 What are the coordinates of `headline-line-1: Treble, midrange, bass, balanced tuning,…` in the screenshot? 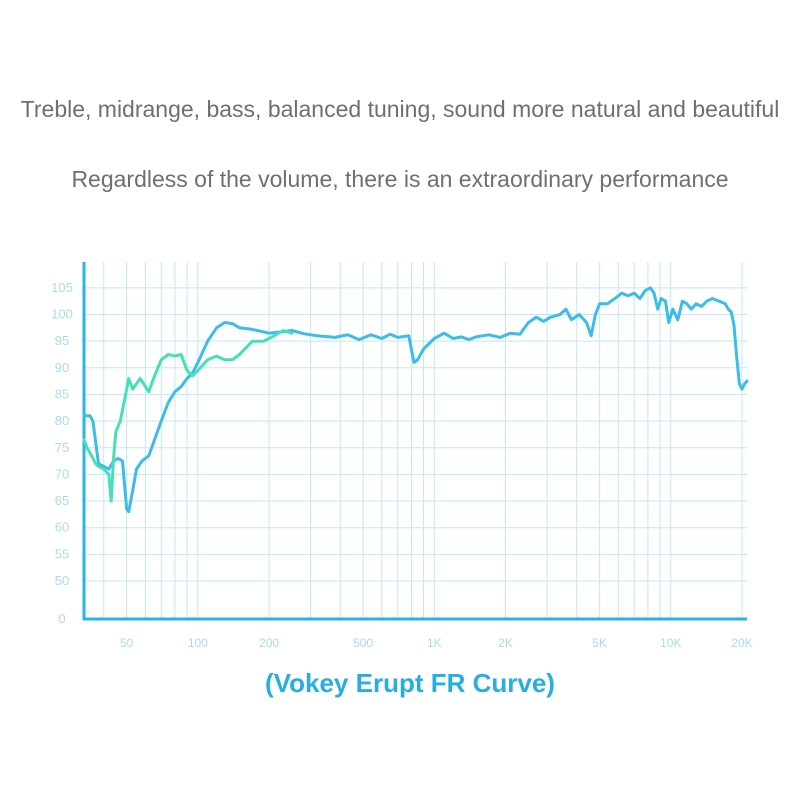 It's located at (400, 109).